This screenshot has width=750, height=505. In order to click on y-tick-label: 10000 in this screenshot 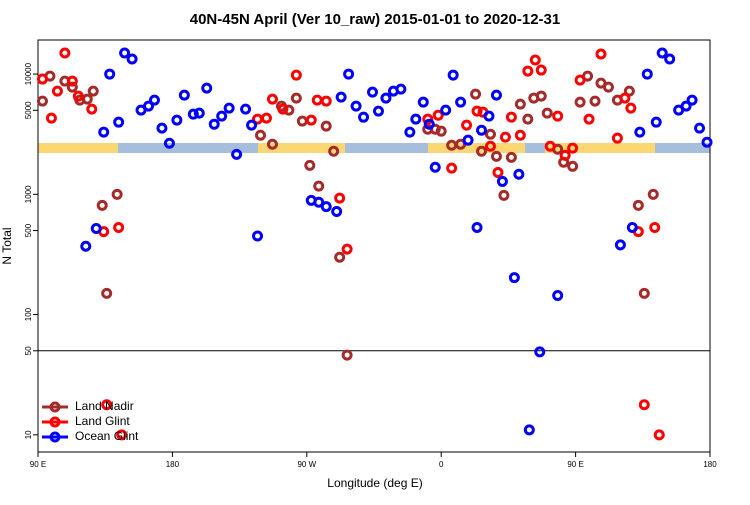, I will do `click(28, 73)`.